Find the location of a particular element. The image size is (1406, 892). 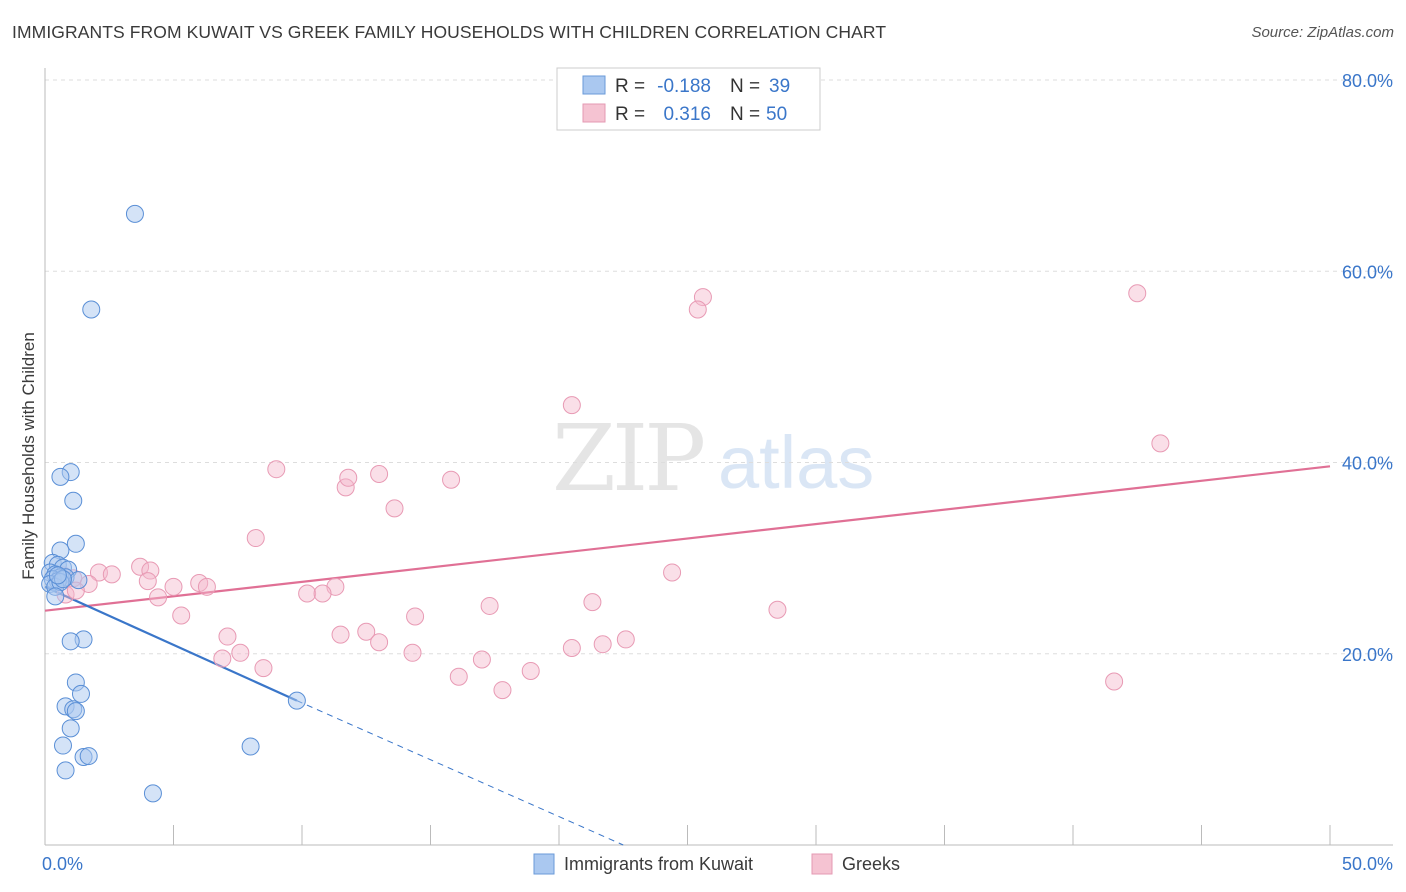

stats-legend: R = -0.188 N = 39 R = 0.316 N = 50 is located at coordinates (688, 99).